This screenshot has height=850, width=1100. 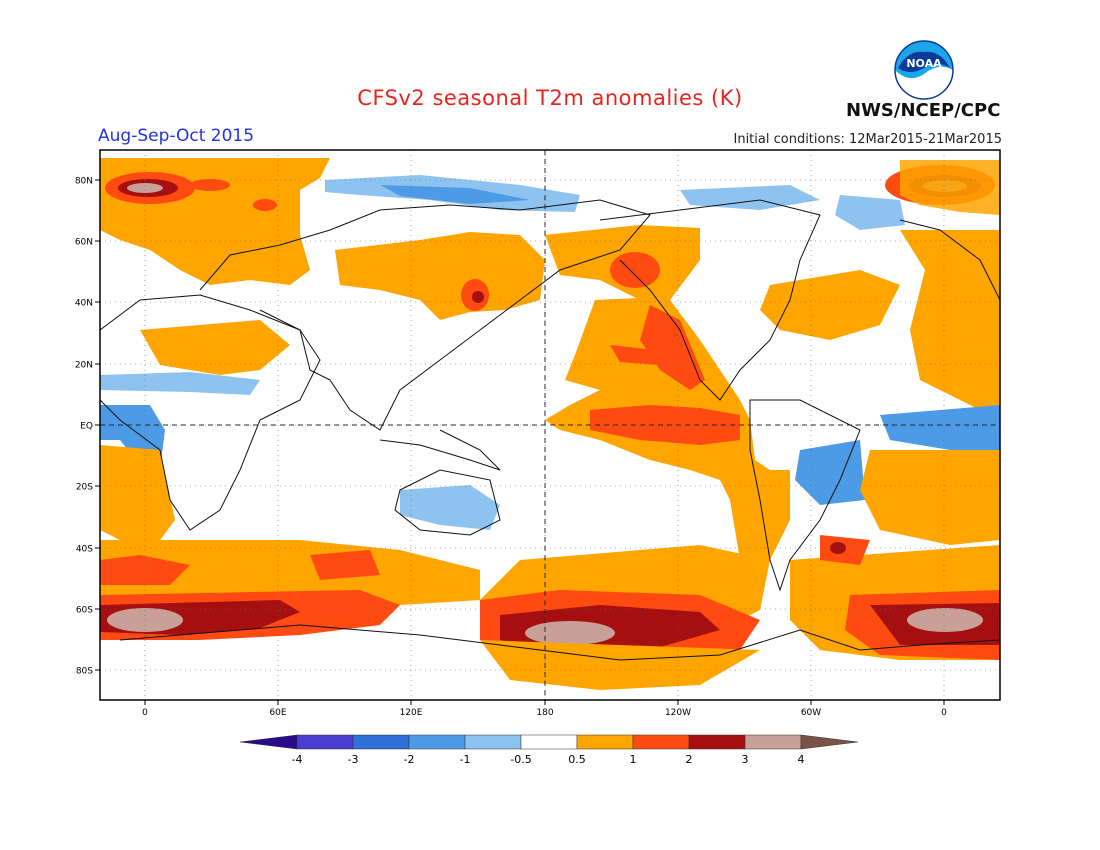 What do you see at coordinates (84, 304) in the screenshot?
I see `lat-label: 40N` at bounding box center [84, 304].